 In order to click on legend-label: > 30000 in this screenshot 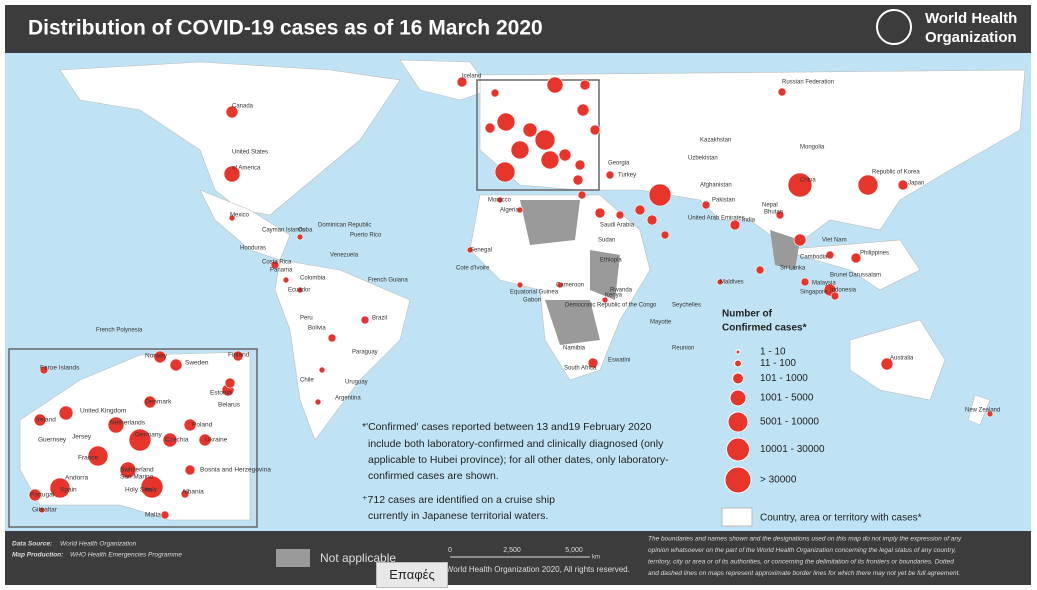, I will do `click(778, 480)`.